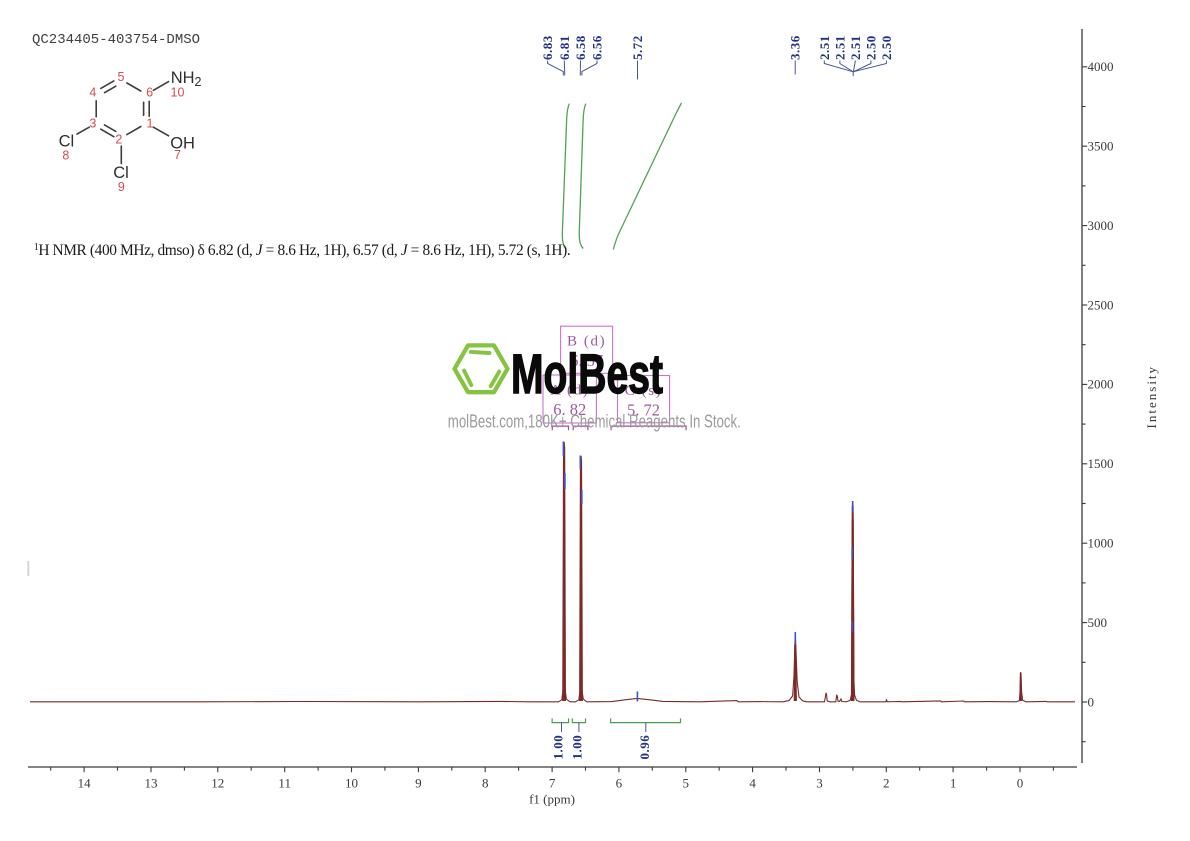 This screenshot has width=1190, height=841. What do you see at coordinates (586, 360) in the screenshot?
I see `svg-text: 6. 57` at bounding box center [586, 360].